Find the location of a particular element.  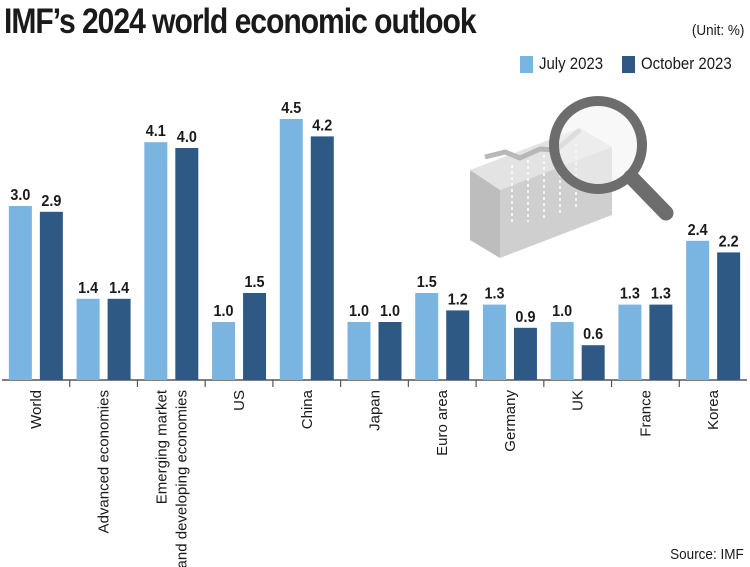

data-label-japan-july-2023: 1.0 is located at coordinates (359, 311).